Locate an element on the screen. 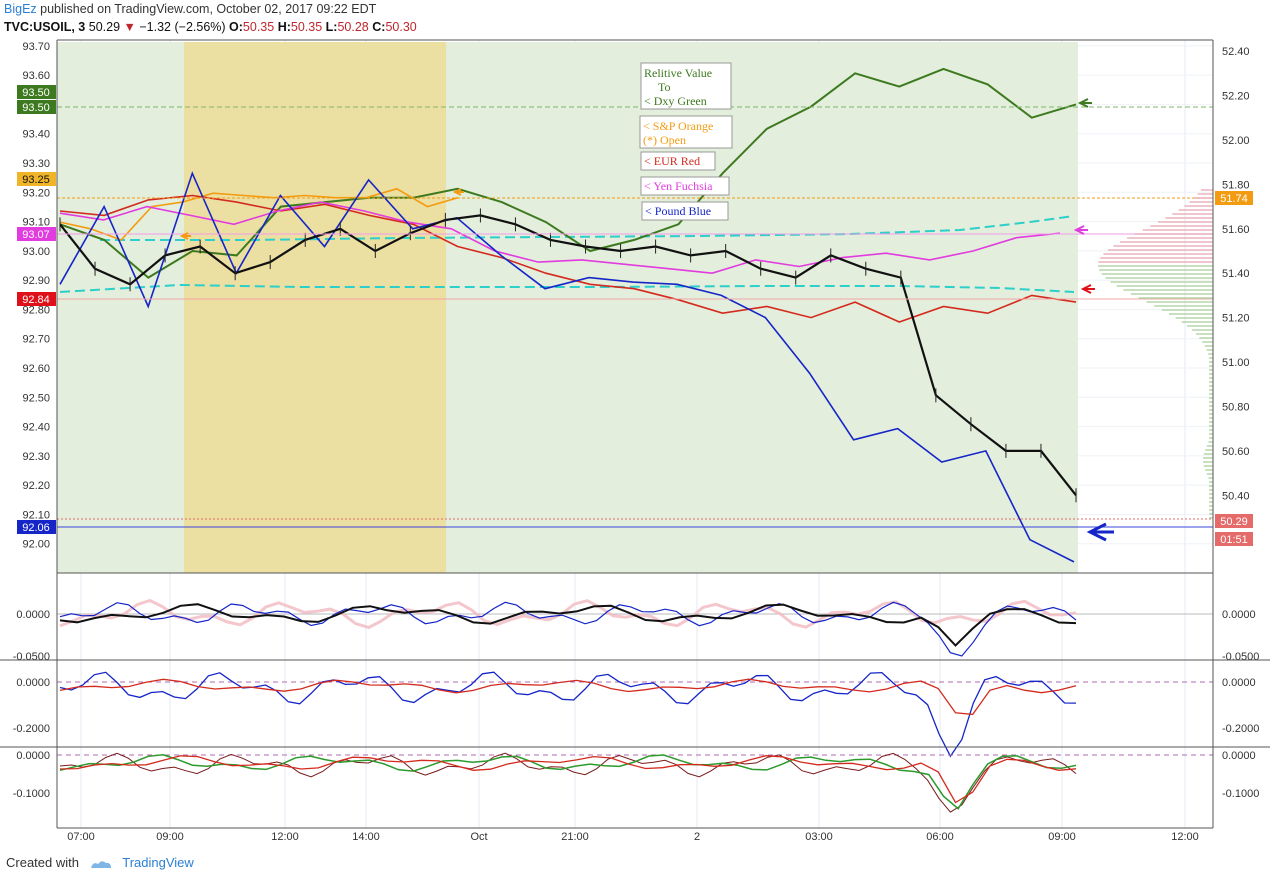 The height and width of the screenshot is (881, 1270). open-label: O: is located at coordinates (236, 27).